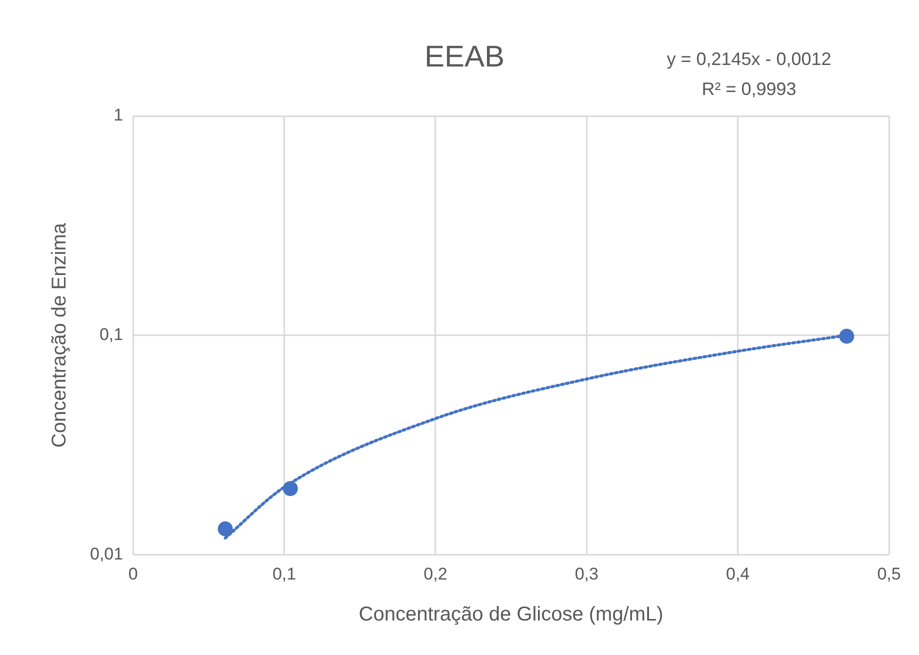 This screenshot has height=655, width=919. Describe the element at coordinates (889, 574) in the screenshot. I see `x-tick-label: 0,5` at that location.